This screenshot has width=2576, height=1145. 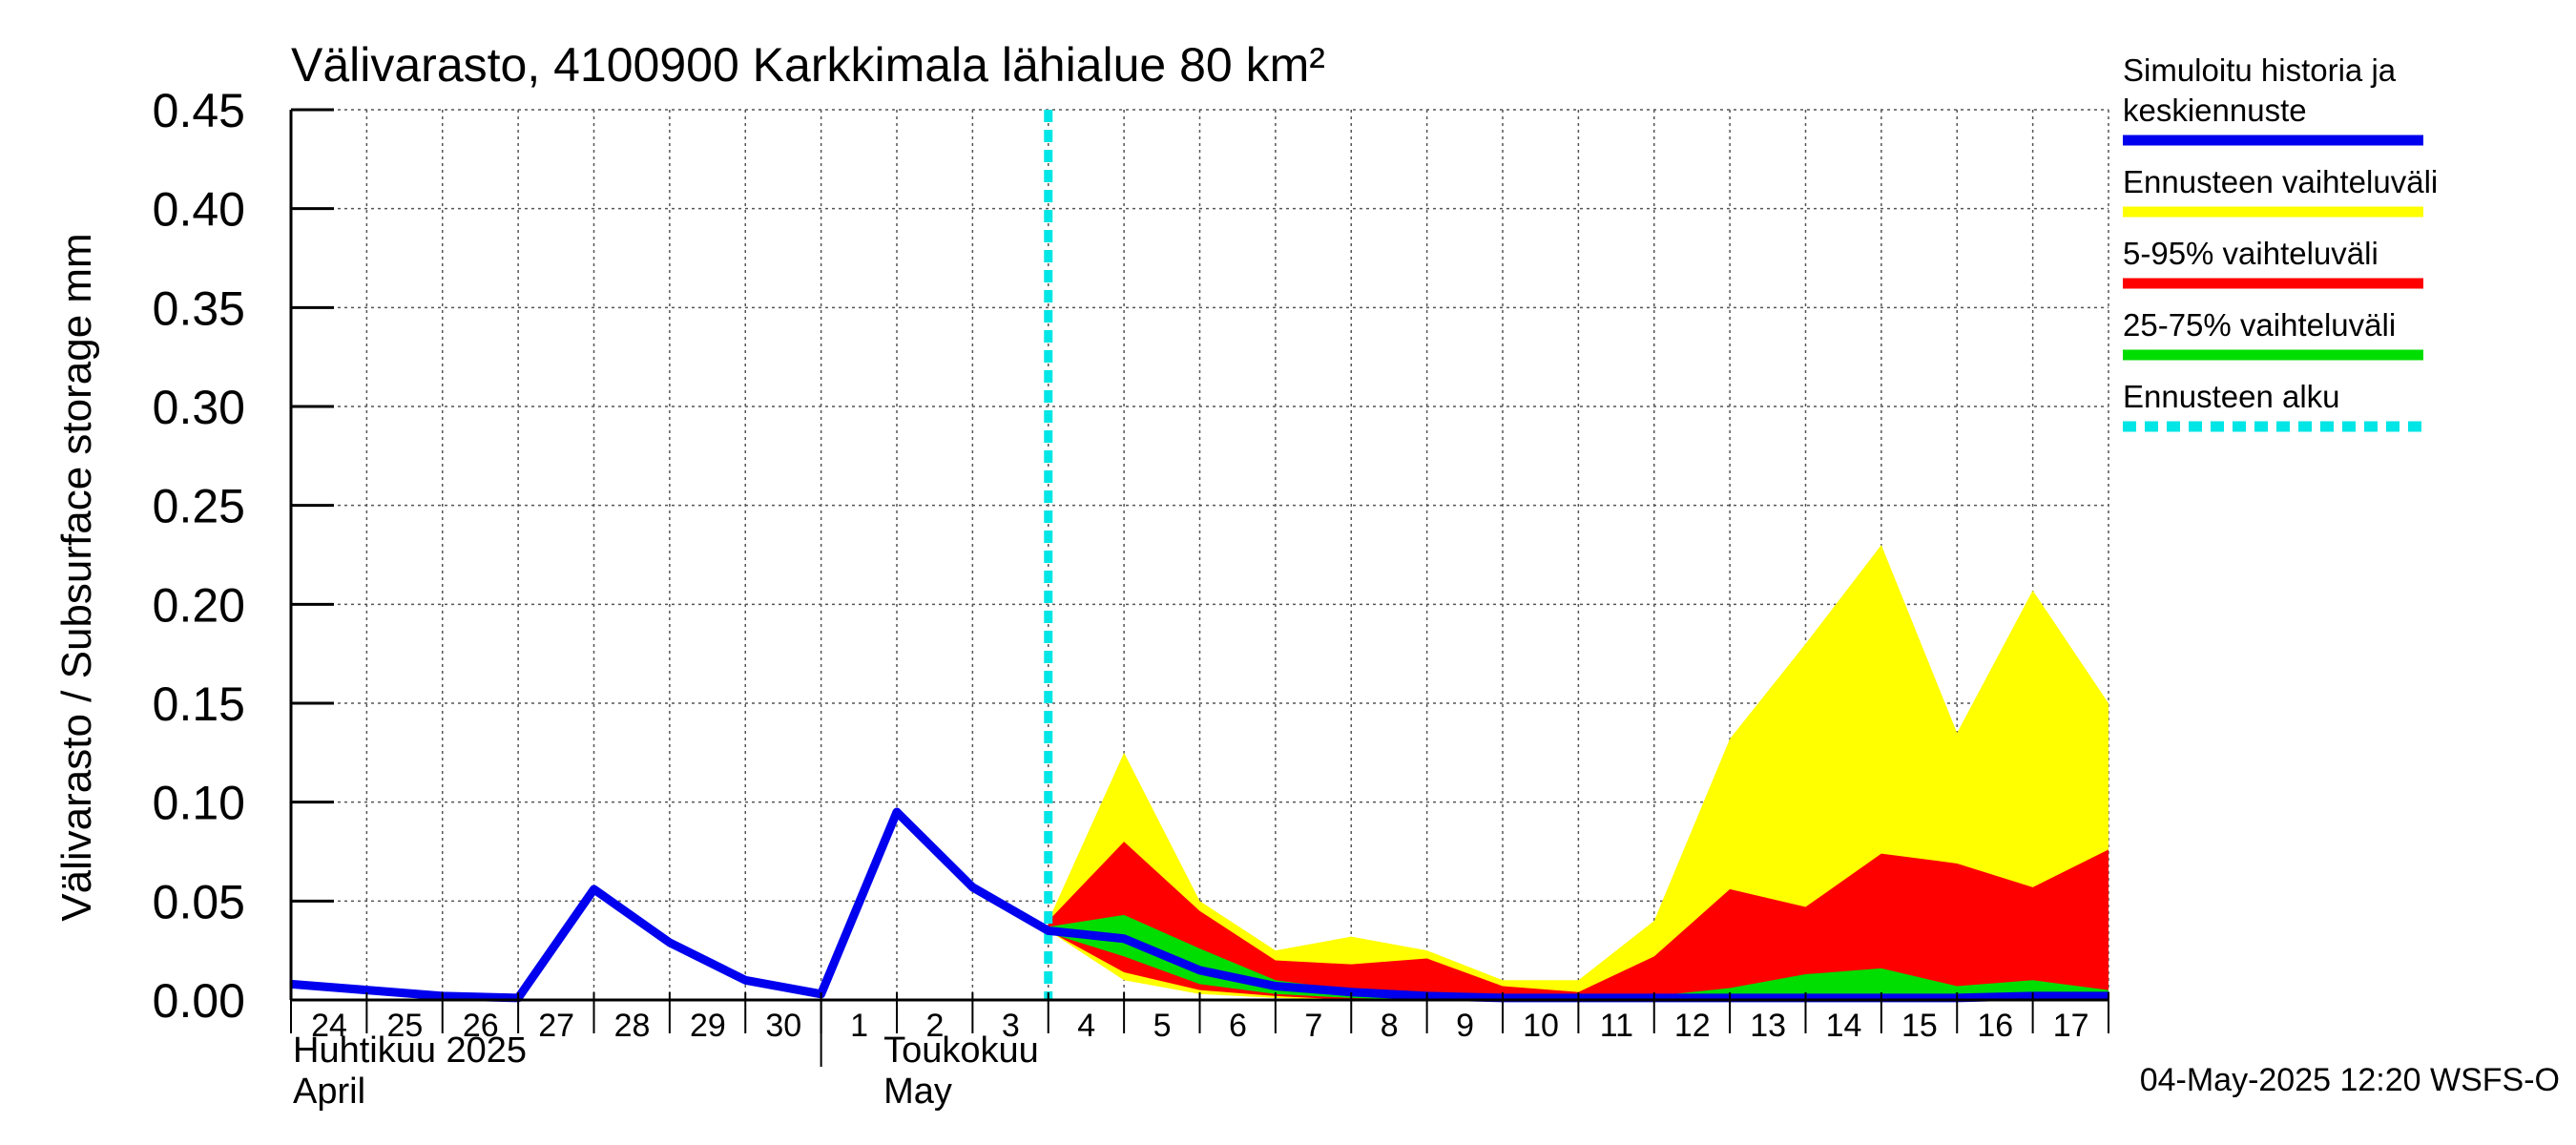 What do you see at coordinates (199, 704) in the screenshot?
I see `y-tick-label: 0.15` at bounding box center [199, 704].